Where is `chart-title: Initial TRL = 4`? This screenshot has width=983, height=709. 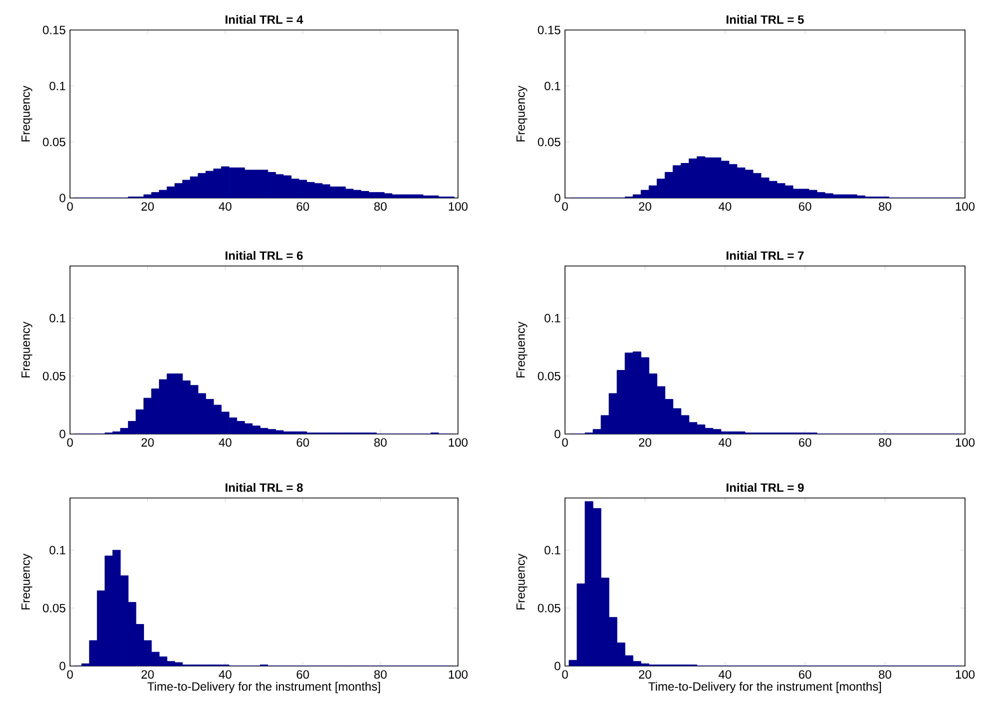
chart-title: Initial TRL = 4 is located at coordinates (265, 19).